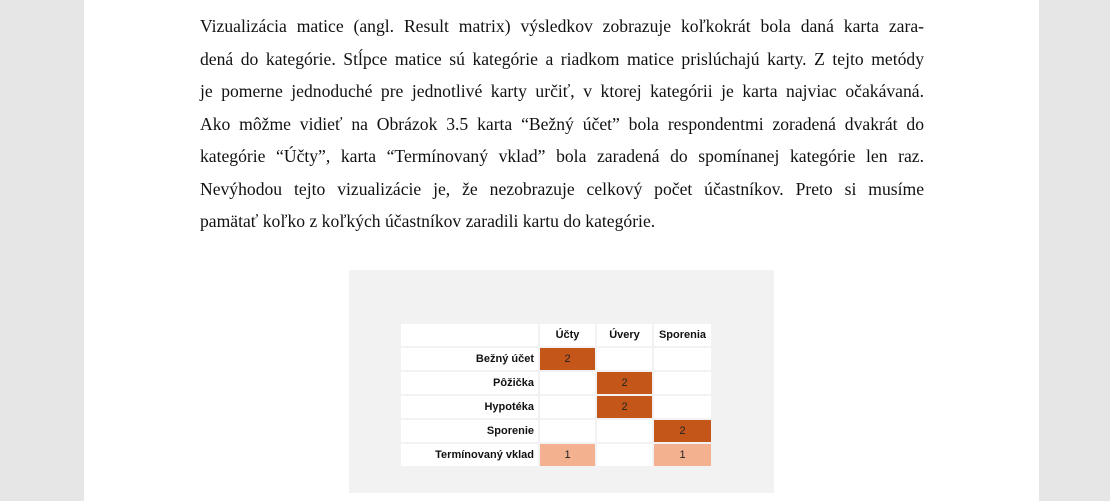 Image resolution: width=1110 pixels, height=501 pixels. I want to click on matrix-row: Pôžička 2, so click(556, 383).